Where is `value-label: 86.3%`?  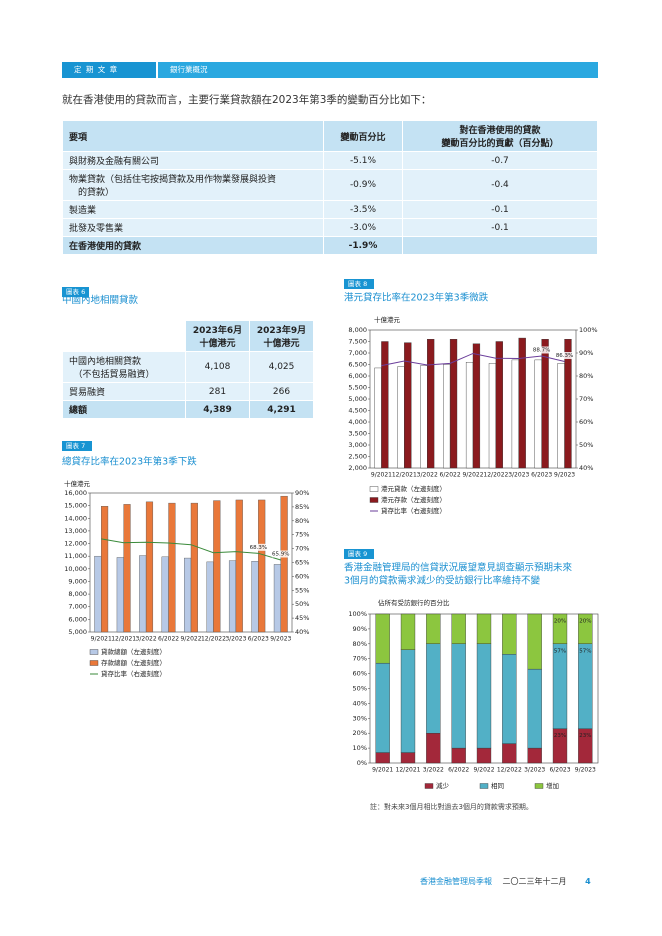
value-label: 86.3% is located at coordinates (564, 356).